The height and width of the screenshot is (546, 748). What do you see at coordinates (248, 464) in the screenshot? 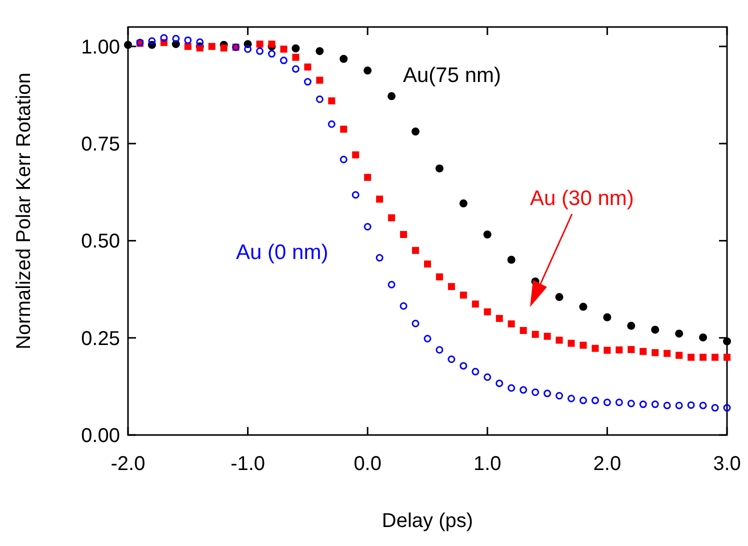
I see `x-tick-label: -1.0` at bounding box center [248, 464].